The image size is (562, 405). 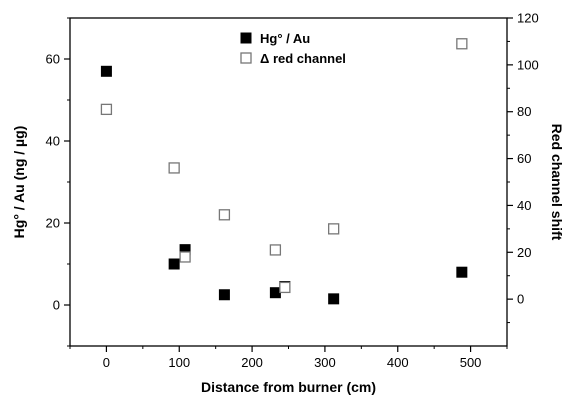 What do you see at coordinates (179, 362) in the screenshot?
I see `x-tick-label: 100` at bounding box center [179, 362].